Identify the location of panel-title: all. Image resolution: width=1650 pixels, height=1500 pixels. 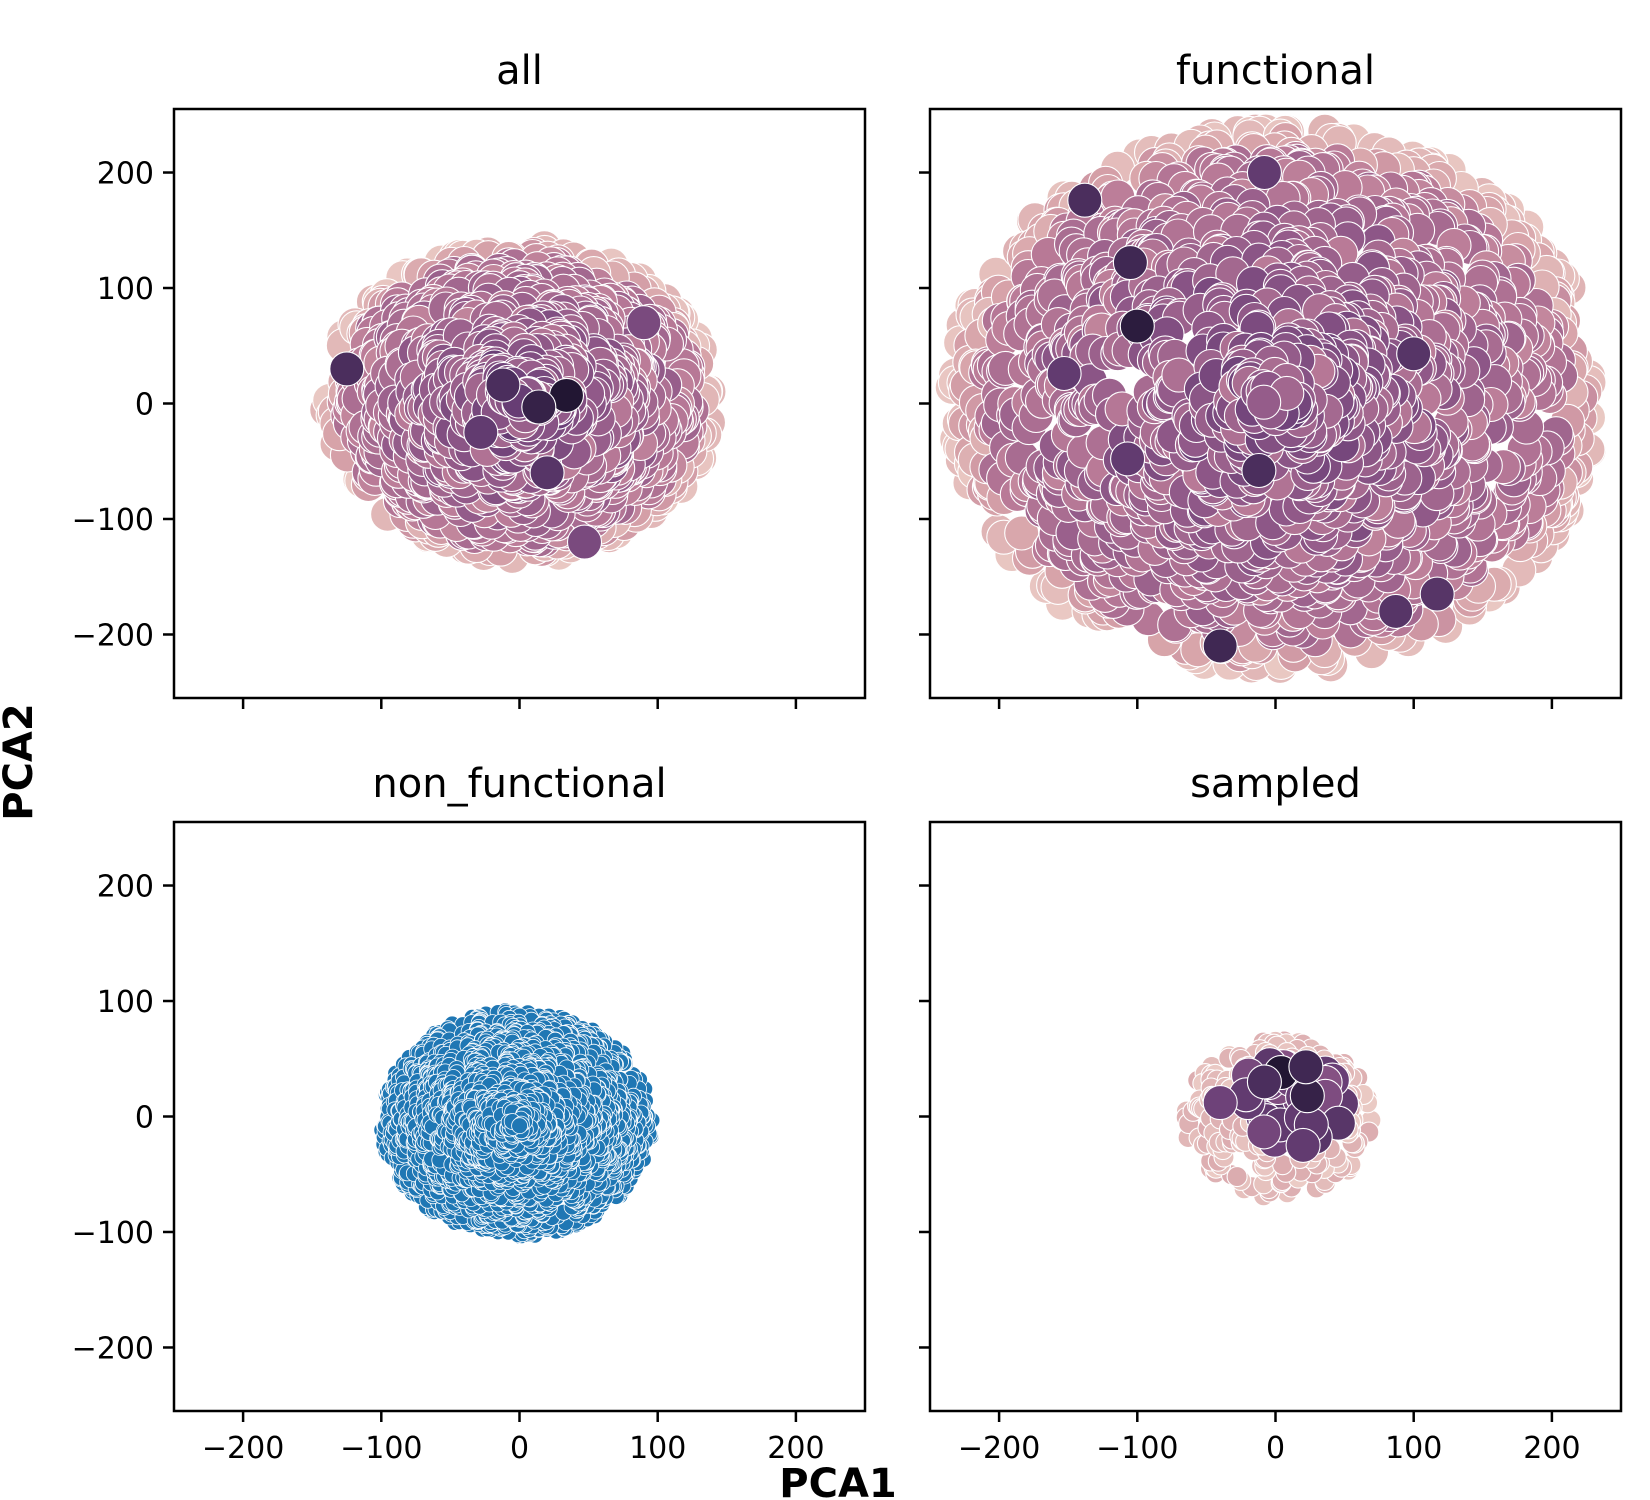
(519, 71).